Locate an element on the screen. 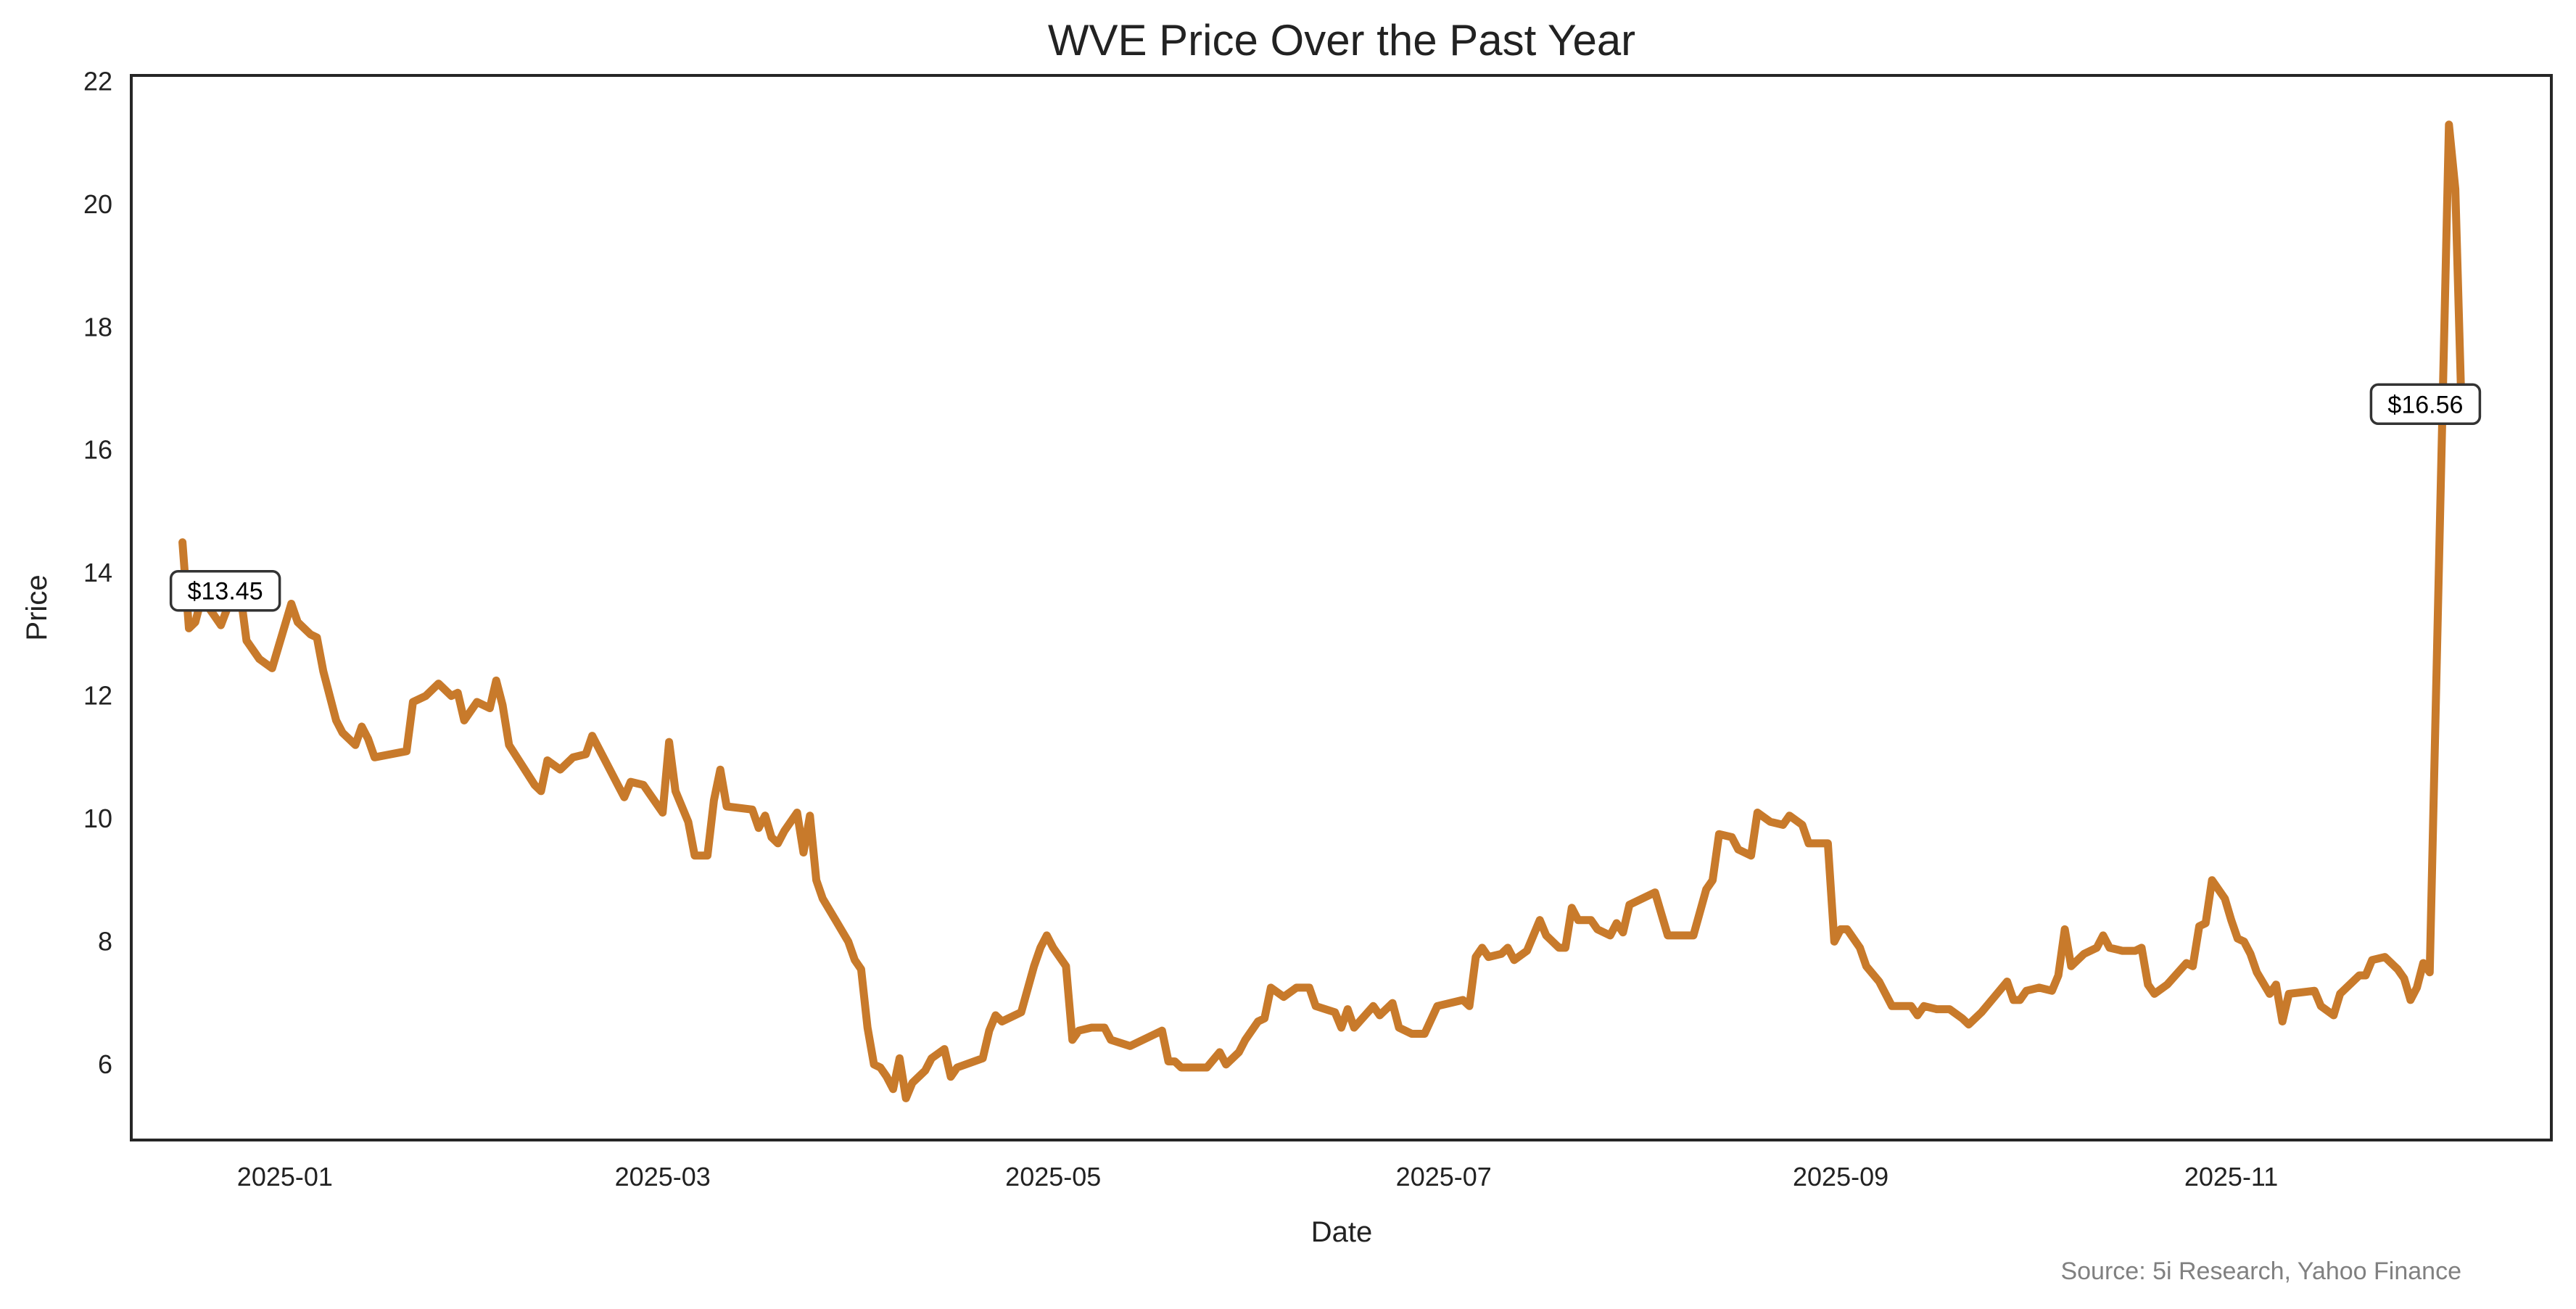 This screenshot has width=2576, height=1309. source-note: Source: 5i Research, Yahoo Finance is located at coordinates (2260, 1271).